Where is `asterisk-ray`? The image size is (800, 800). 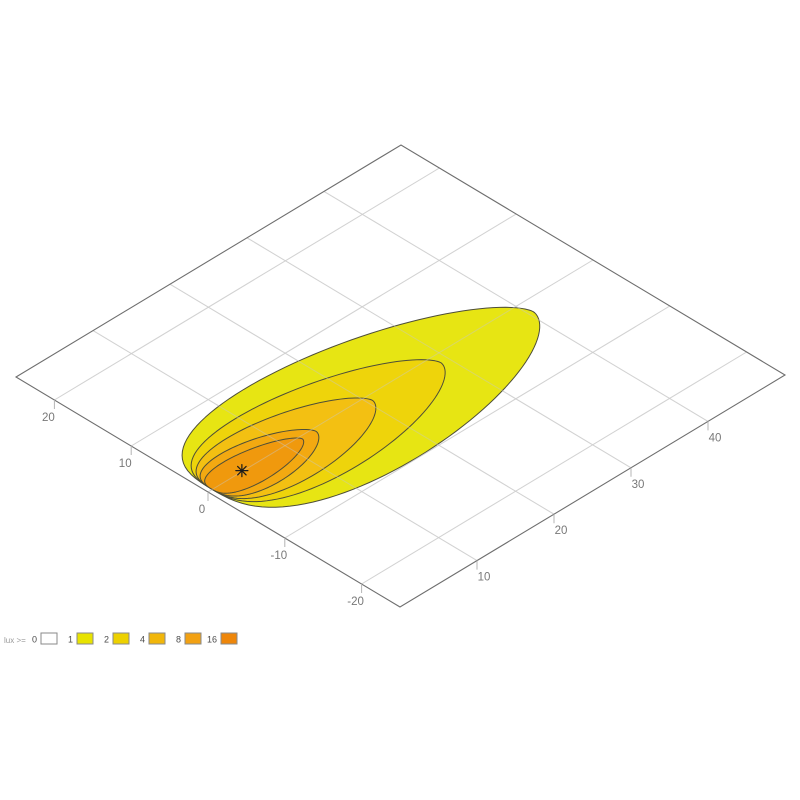 asterisk-ray is located at coordinates (242, 470).